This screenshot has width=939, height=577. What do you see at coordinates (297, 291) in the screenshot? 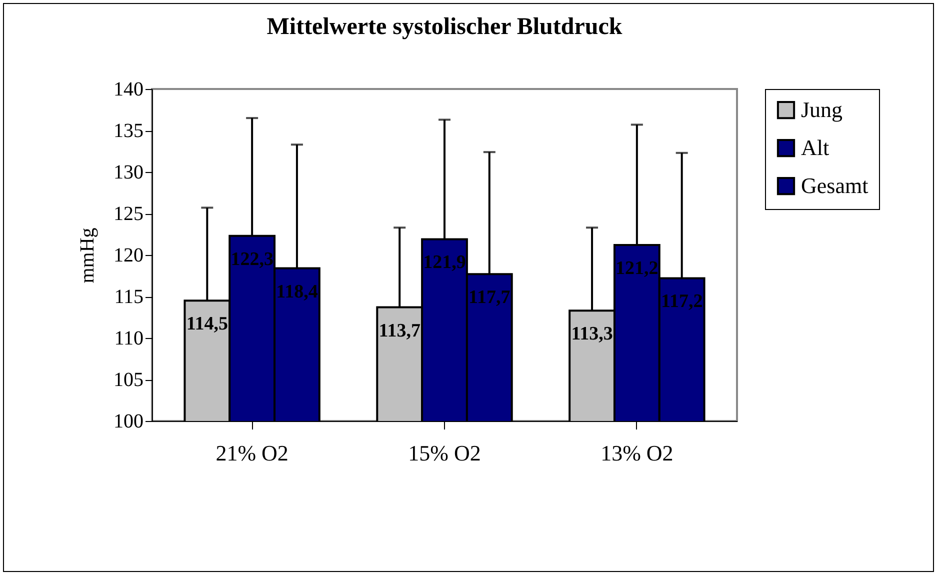
I see `data-label: 118,4` at bounding box center [297, 291].